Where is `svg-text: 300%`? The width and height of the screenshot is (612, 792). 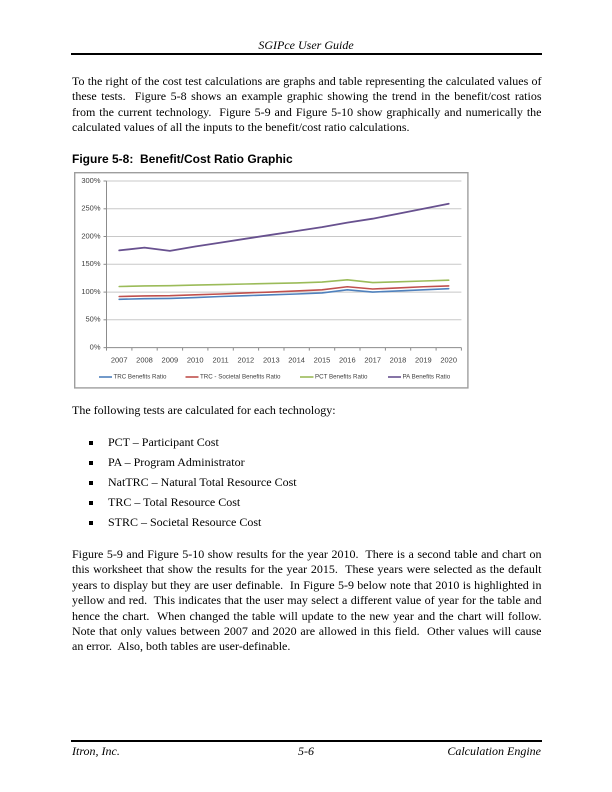 svg-text: 300% is located at coordinates (91, 180).